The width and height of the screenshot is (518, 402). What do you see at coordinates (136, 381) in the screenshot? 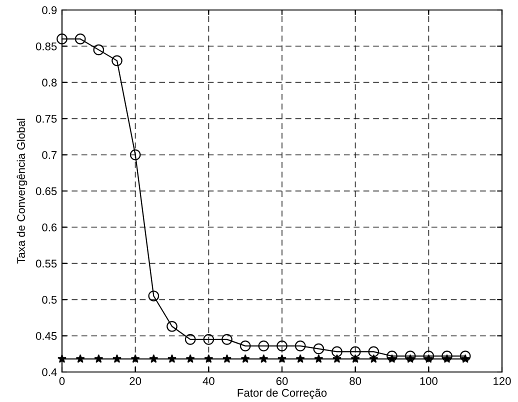
I see `x-tick-label: 20` at bounding box center [136, 381].